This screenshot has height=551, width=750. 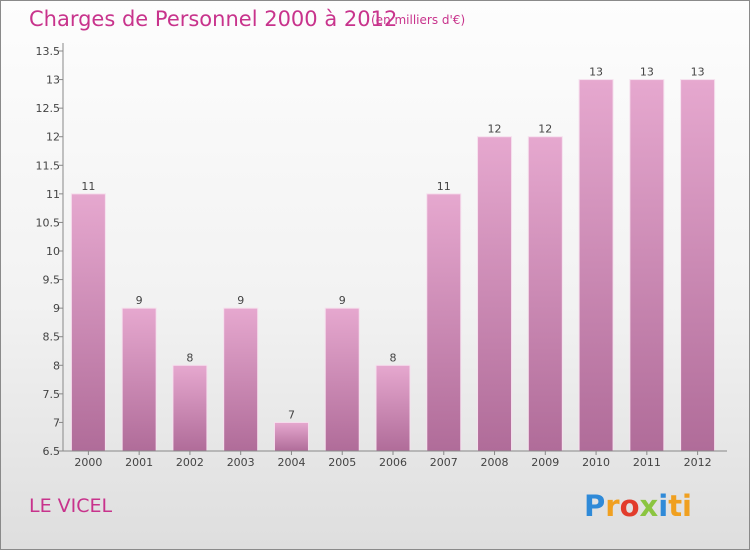 What do you see at coordinates (495, 462) in the screenshot?
I see `x-tick-label: 2008` at bounding box center [495, 462].